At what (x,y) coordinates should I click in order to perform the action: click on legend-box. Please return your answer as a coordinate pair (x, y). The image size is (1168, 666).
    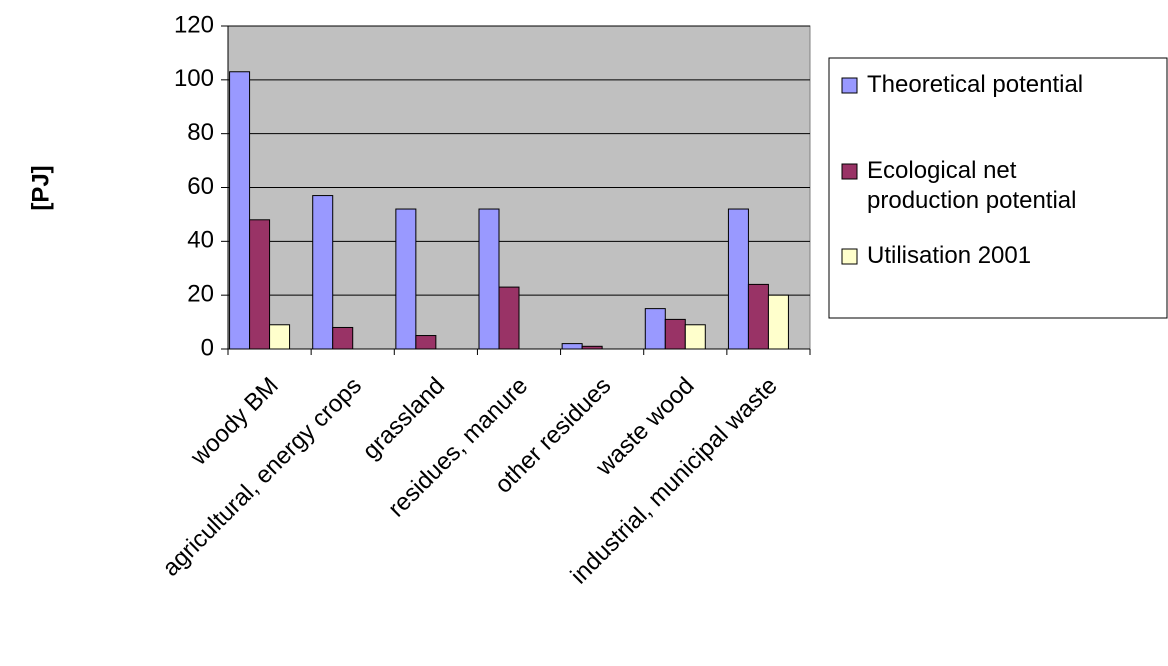
    Looking at the image, I should click on (998, 188).